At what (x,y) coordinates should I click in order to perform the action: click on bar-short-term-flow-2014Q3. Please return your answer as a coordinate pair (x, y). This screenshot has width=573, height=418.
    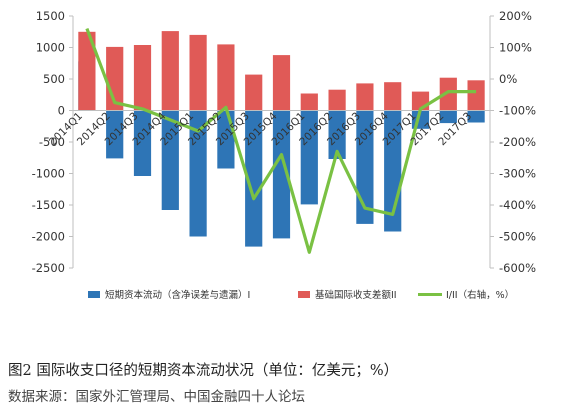
    Looking at the image, I should click on (142, 143).